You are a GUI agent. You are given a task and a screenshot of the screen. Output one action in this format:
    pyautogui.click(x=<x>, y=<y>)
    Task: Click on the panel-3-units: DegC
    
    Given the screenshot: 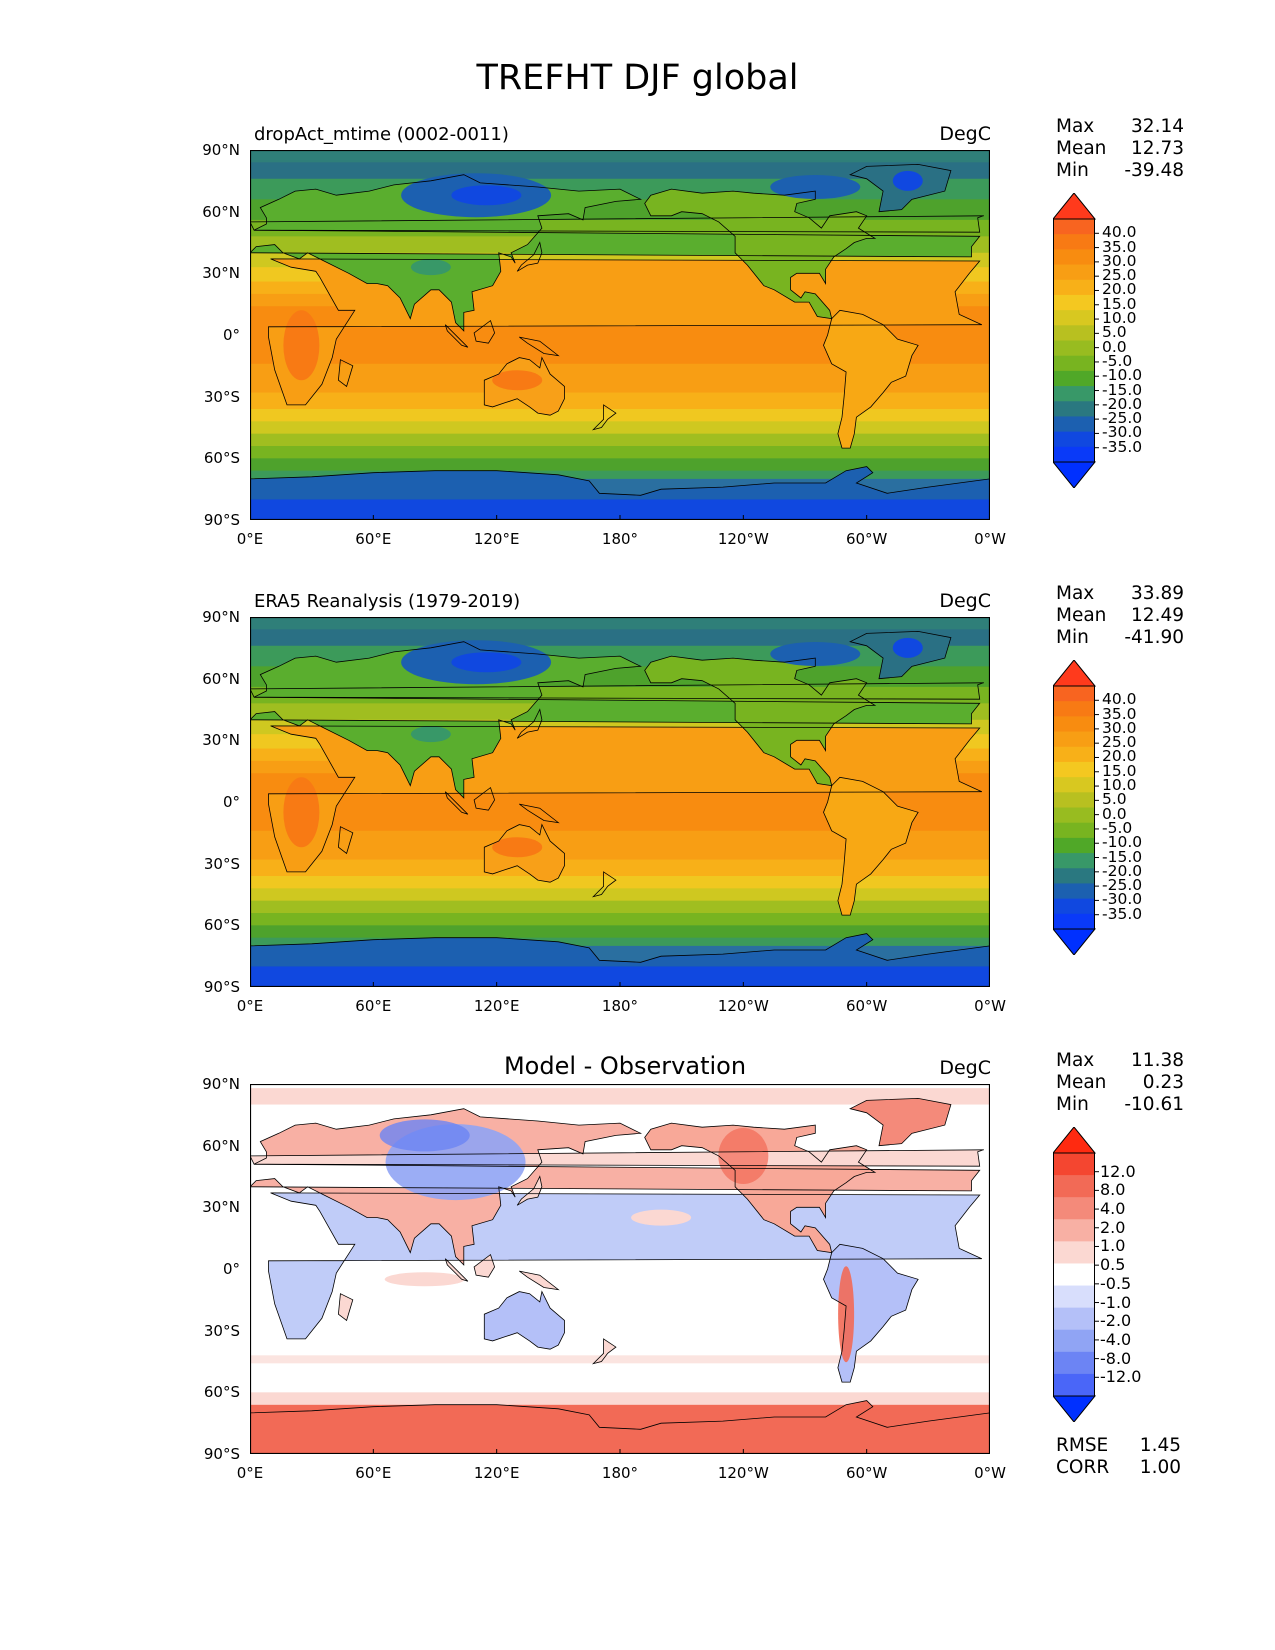 What is the action you would take?
    pyautogui.click(x=965, y=1068)
    